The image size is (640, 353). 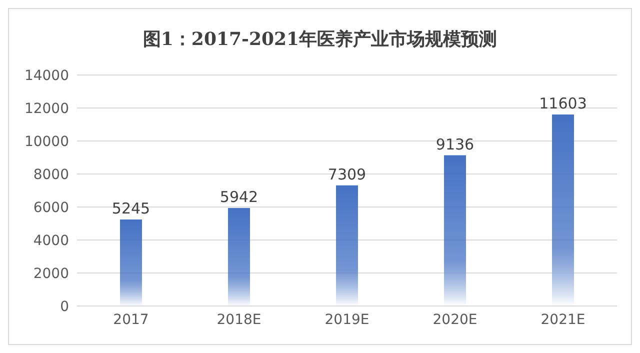 What do you see at coordinates (131, 208) in the screenshot?
I see `data-label: 5245` at bounding box center [131, 208].